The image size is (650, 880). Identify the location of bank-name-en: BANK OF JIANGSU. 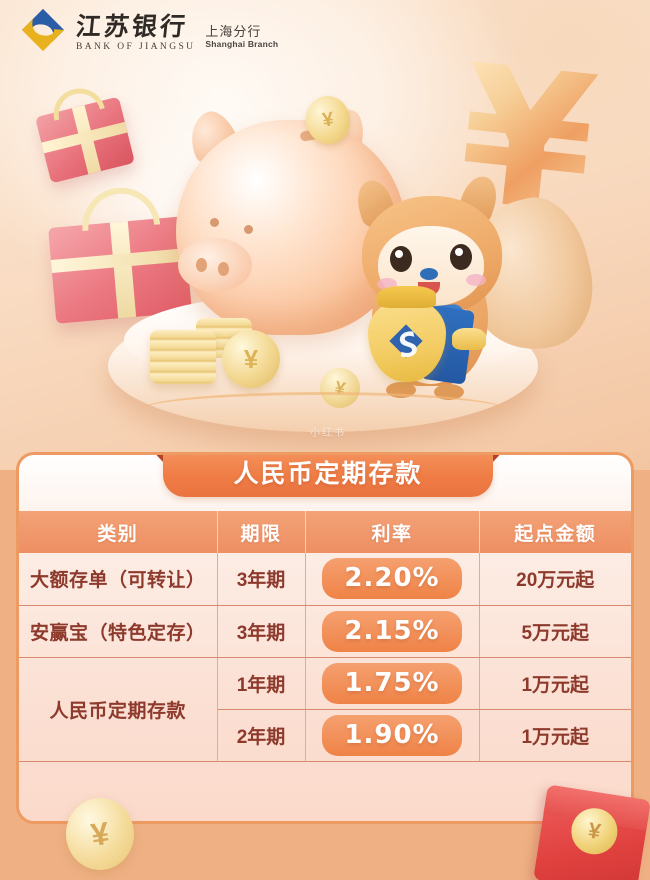
(136, 46).